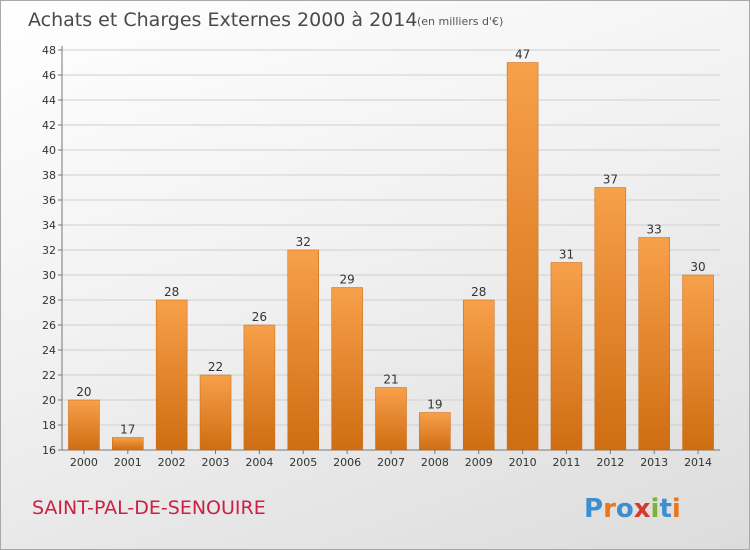 Image resolution: width=750 pixels, height=550 pixels. What do you see at coordinates (49, 350) in the screenshot?
I see `y-tick-label: 24` at bounding box center [49, 350].